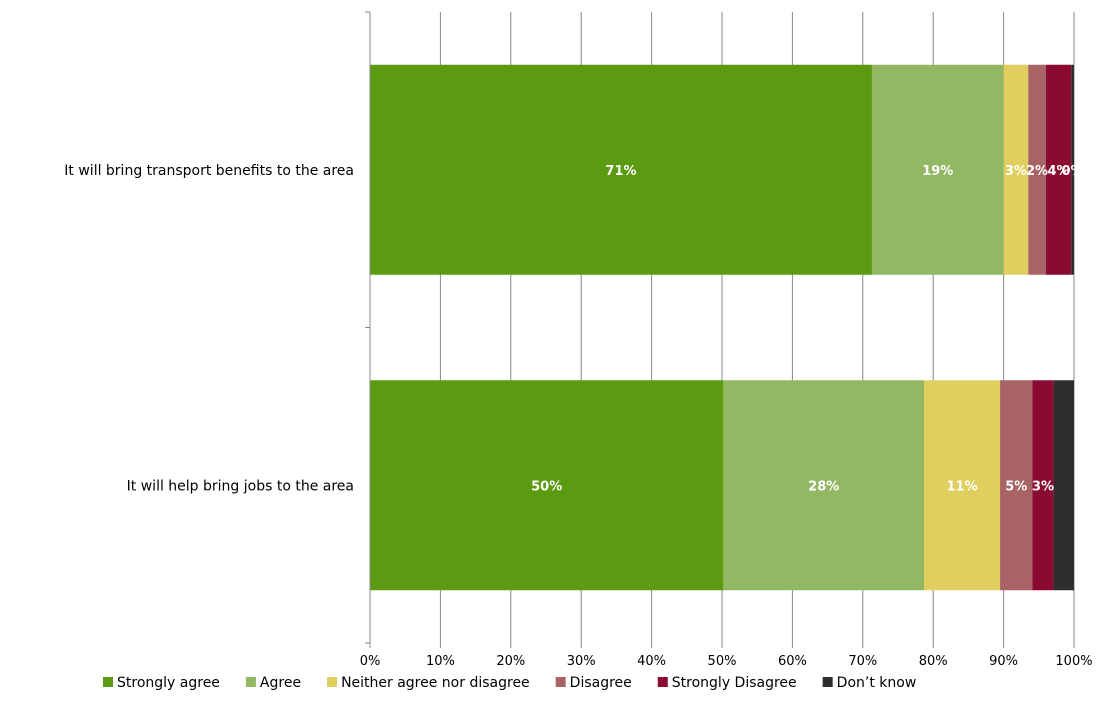 Image resolution: width=1099 pixels, height=711 pixels. I want to click on legend-label: Neither agree nor disagree, so click(435, 683).